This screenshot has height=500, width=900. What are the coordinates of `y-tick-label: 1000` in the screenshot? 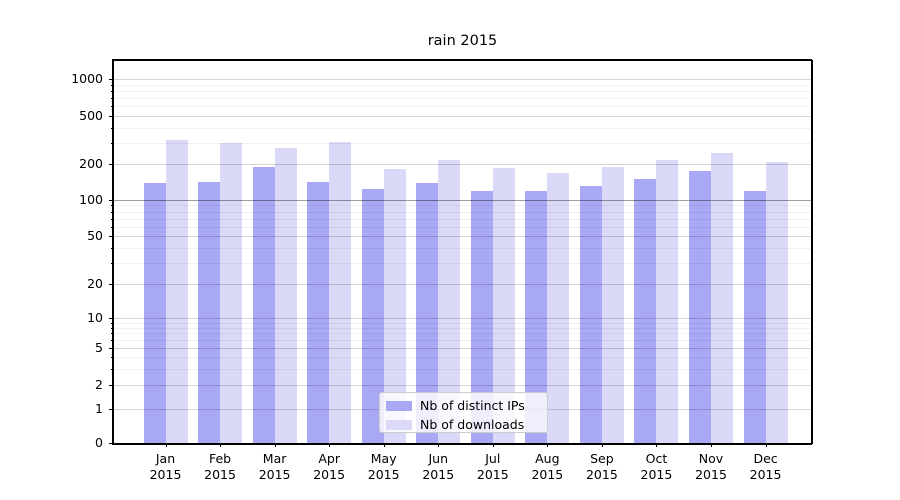 It's located at (87, 78).